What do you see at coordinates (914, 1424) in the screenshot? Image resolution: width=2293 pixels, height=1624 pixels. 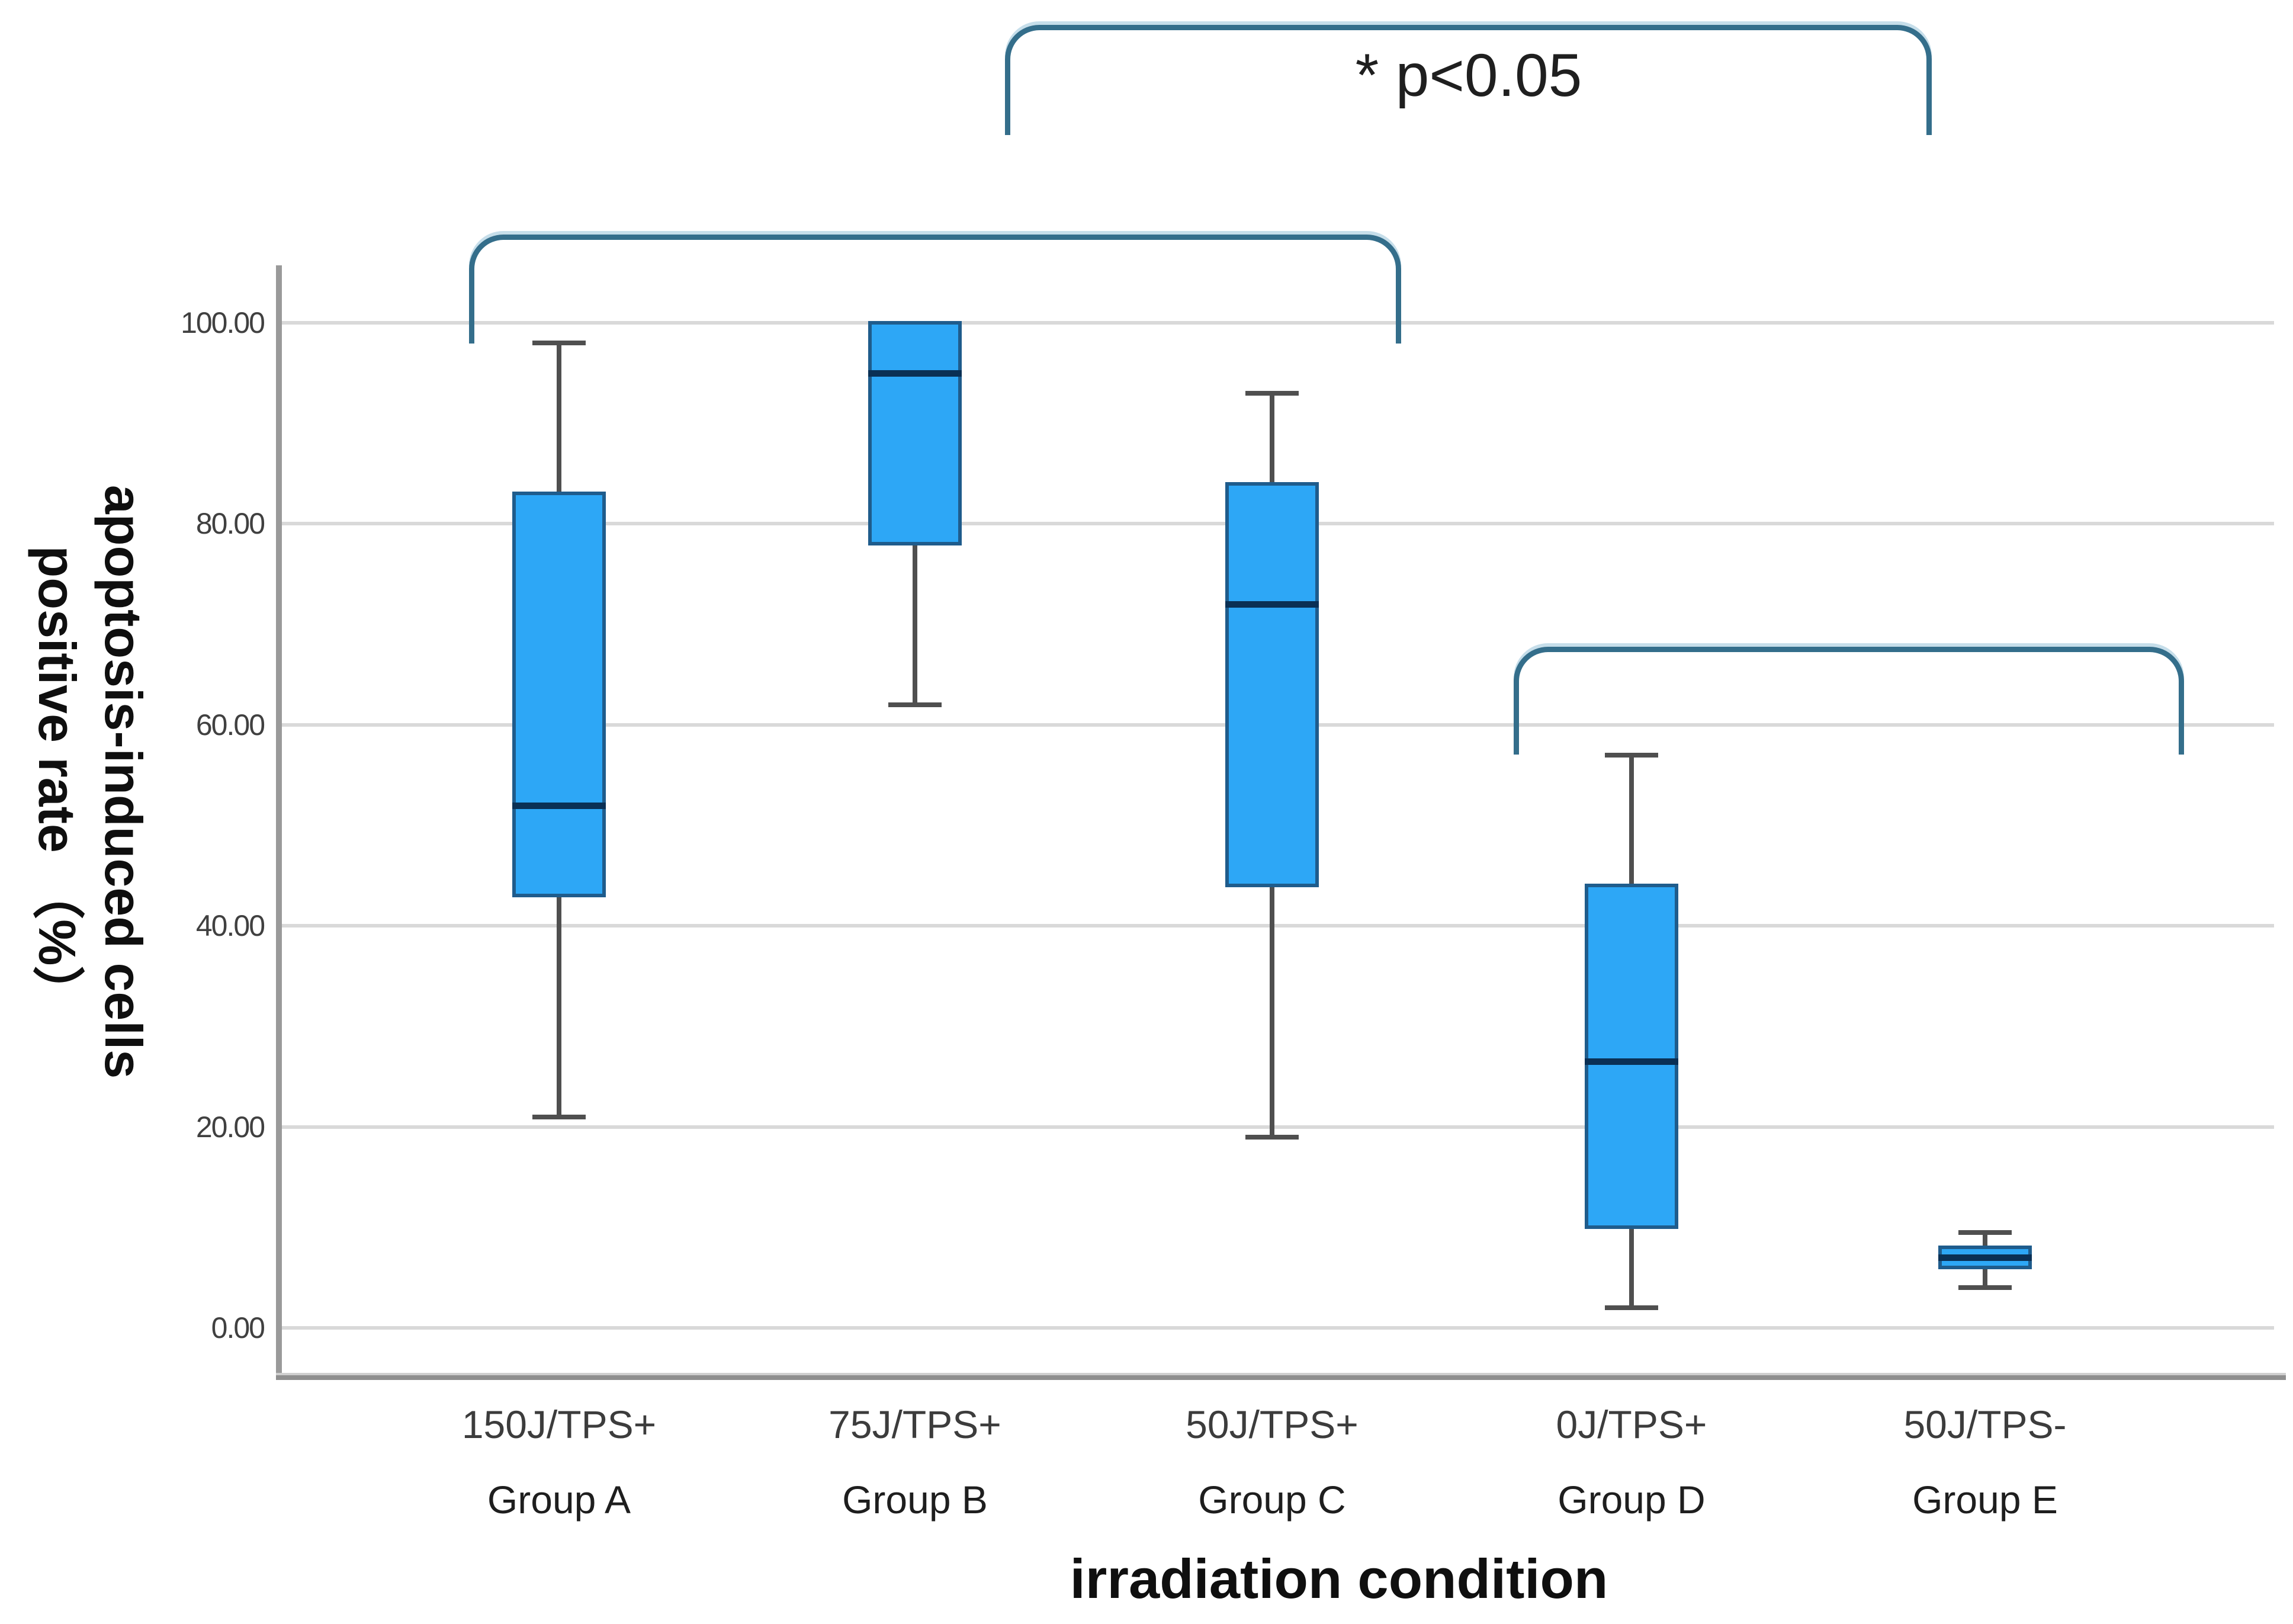 I see `condition-label-group-b: 75J/TPS+` at bounding box center [914, 1424].